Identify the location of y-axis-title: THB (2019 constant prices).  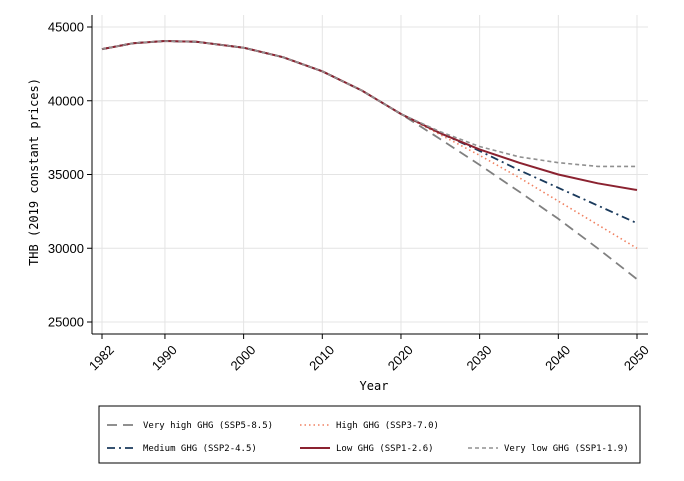
(34, 172).